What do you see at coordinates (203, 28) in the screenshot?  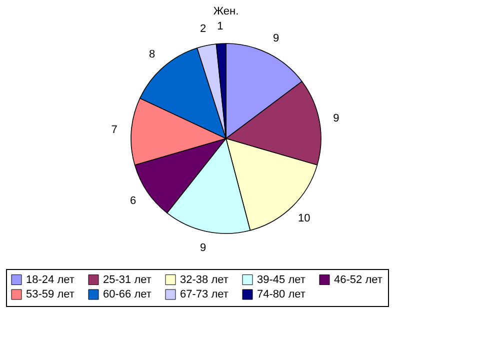 I see `data-label: 2` at bounding box center [203, 28].